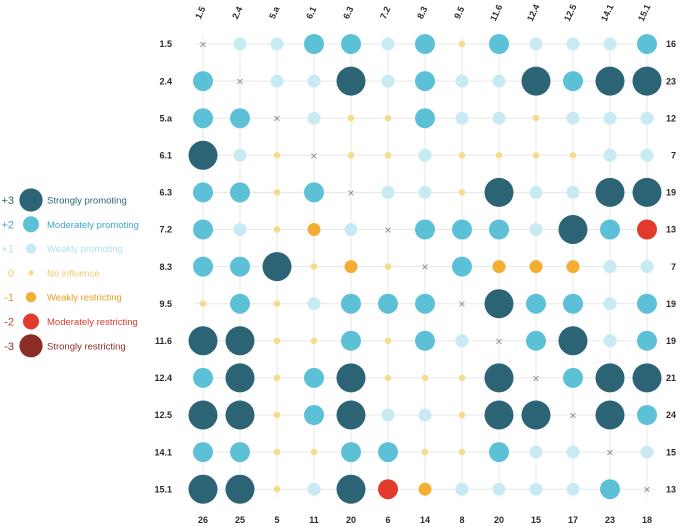 The width and height of the screenshot is (685, 527). What do you see at coordinates (499, 44) in the screenshot?
I see `bubble-1.5-11.6` at bounding box center [499, 44].